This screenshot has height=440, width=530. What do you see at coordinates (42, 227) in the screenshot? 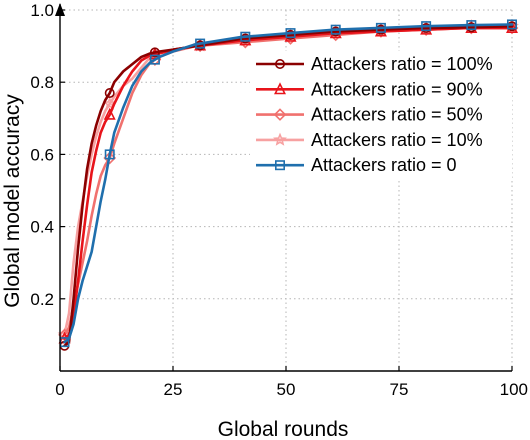
I see `y-tick-label: 0.4` at bounding box center [42, 227].